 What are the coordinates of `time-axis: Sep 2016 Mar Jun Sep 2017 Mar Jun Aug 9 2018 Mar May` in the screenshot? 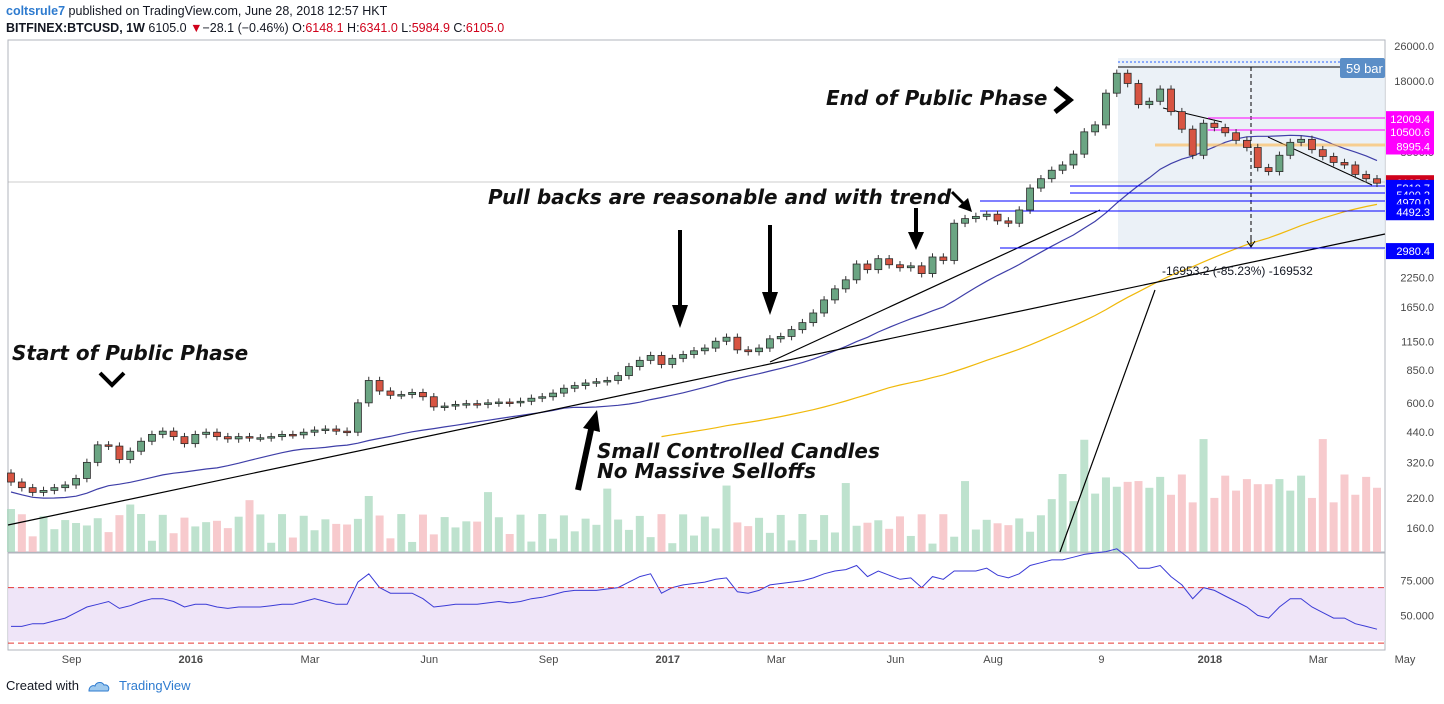 It's located at (739, 660).